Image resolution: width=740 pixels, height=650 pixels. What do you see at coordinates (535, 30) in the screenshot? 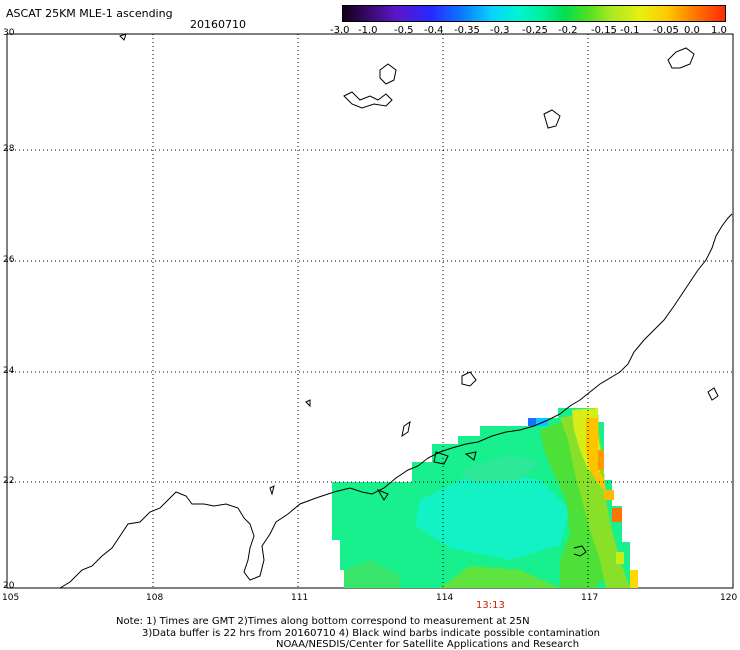
I see `colorbar-tick: -0.25` at bounding box center [535, 30].